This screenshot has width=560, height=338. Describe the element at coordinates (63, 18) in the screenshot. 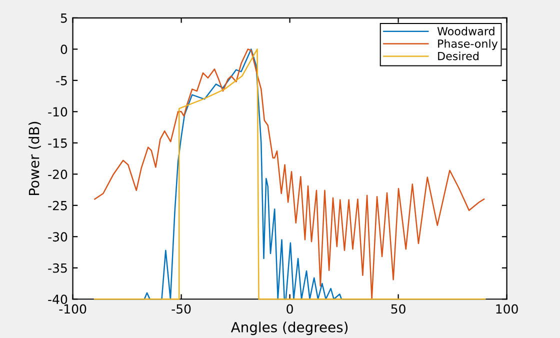

I see `y-tick-label: 5` at that location.